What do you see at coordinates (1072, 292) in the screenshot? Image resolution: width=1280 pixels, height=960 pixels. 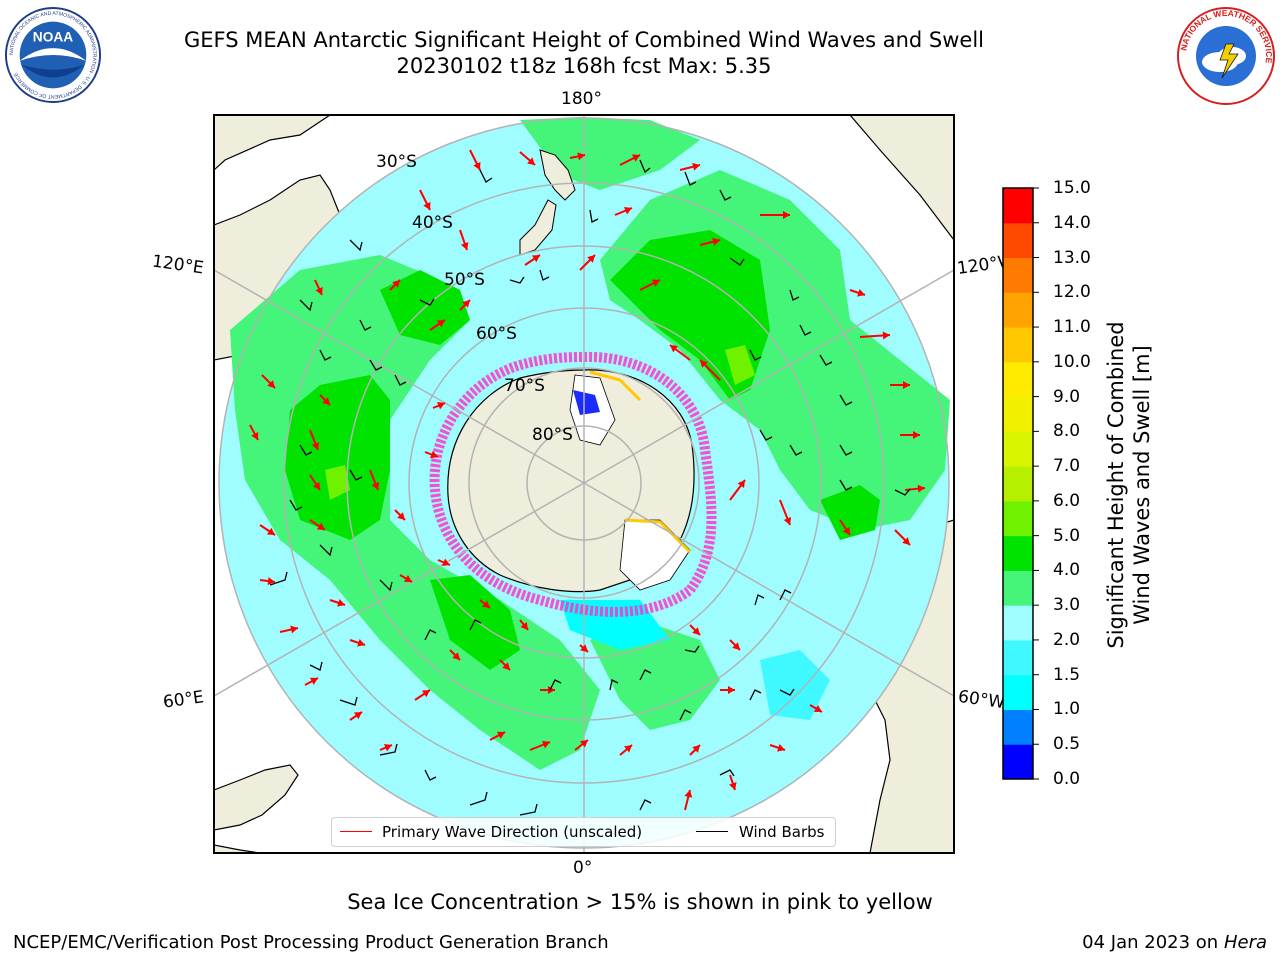 I see `colorbar-tick-label: 12.0` at bounding box center [1072, 292].